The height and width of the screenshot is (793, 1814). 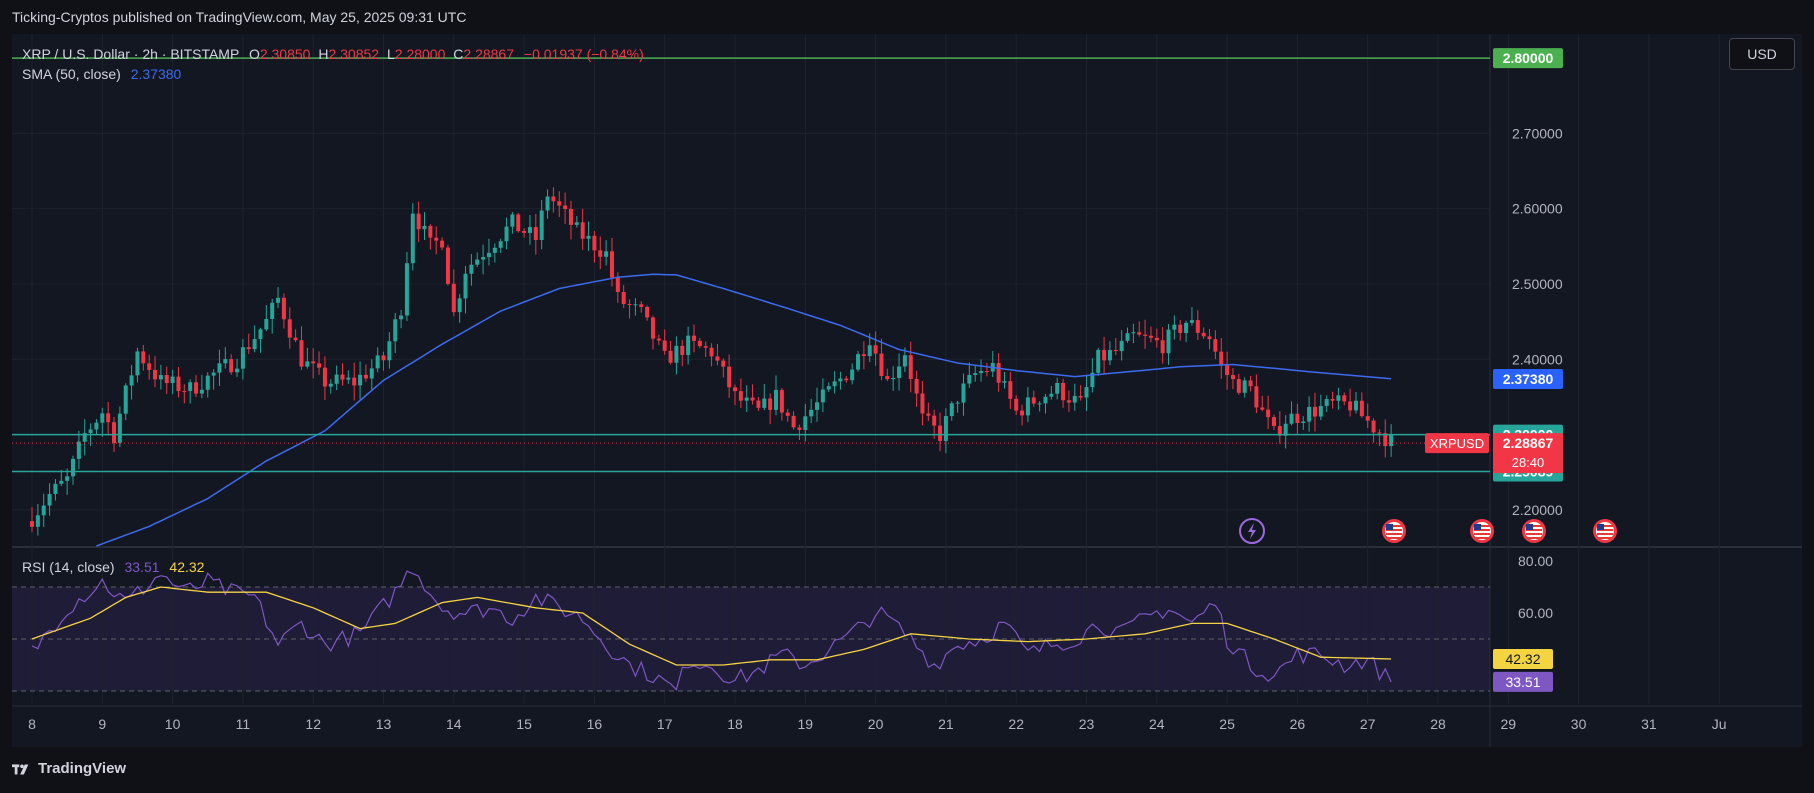 What do you see at coordinates (806, 724) in the screenshot?
I see `time-tick-label: 19` at bounding box center [806, 724].